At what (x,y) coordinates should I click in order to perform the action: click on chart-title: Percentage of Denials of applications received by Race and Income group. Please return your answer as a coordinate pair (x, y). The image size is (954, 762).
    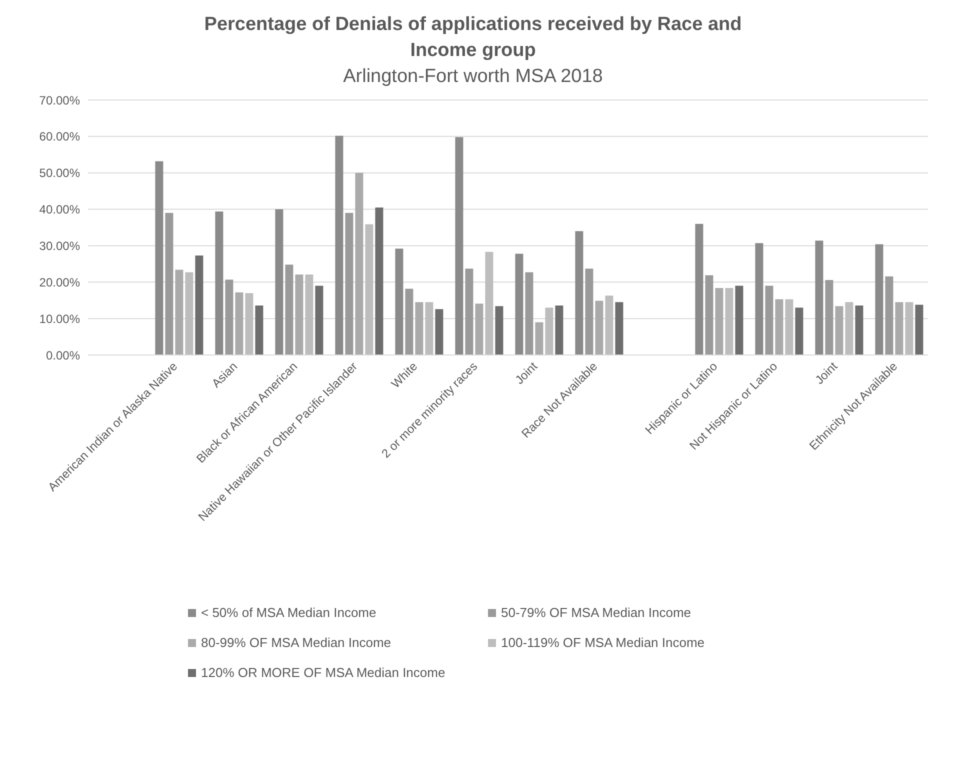
    Looking at the image, I should click on (473, 38).